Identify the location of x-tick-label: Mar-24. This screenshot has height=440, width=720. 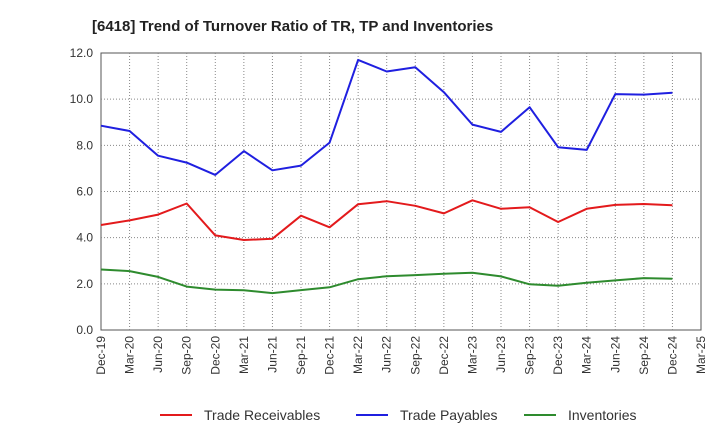
(587, 355).